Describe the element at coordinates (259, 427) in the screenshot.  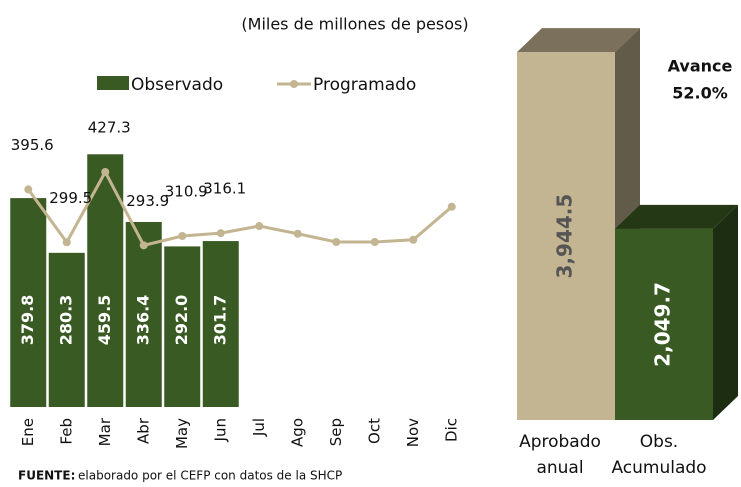
I see `x-tick-label: Jul` at that location.